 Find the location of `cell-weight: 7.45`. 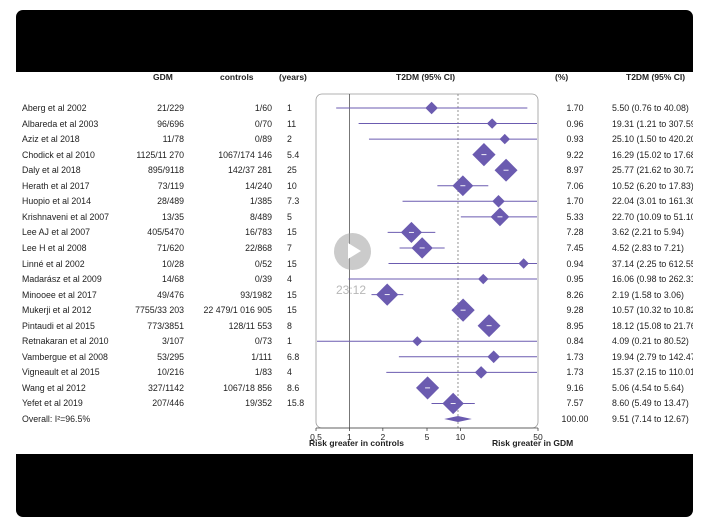

cell-weight: 7.45 is located at coordinates (575, 247).